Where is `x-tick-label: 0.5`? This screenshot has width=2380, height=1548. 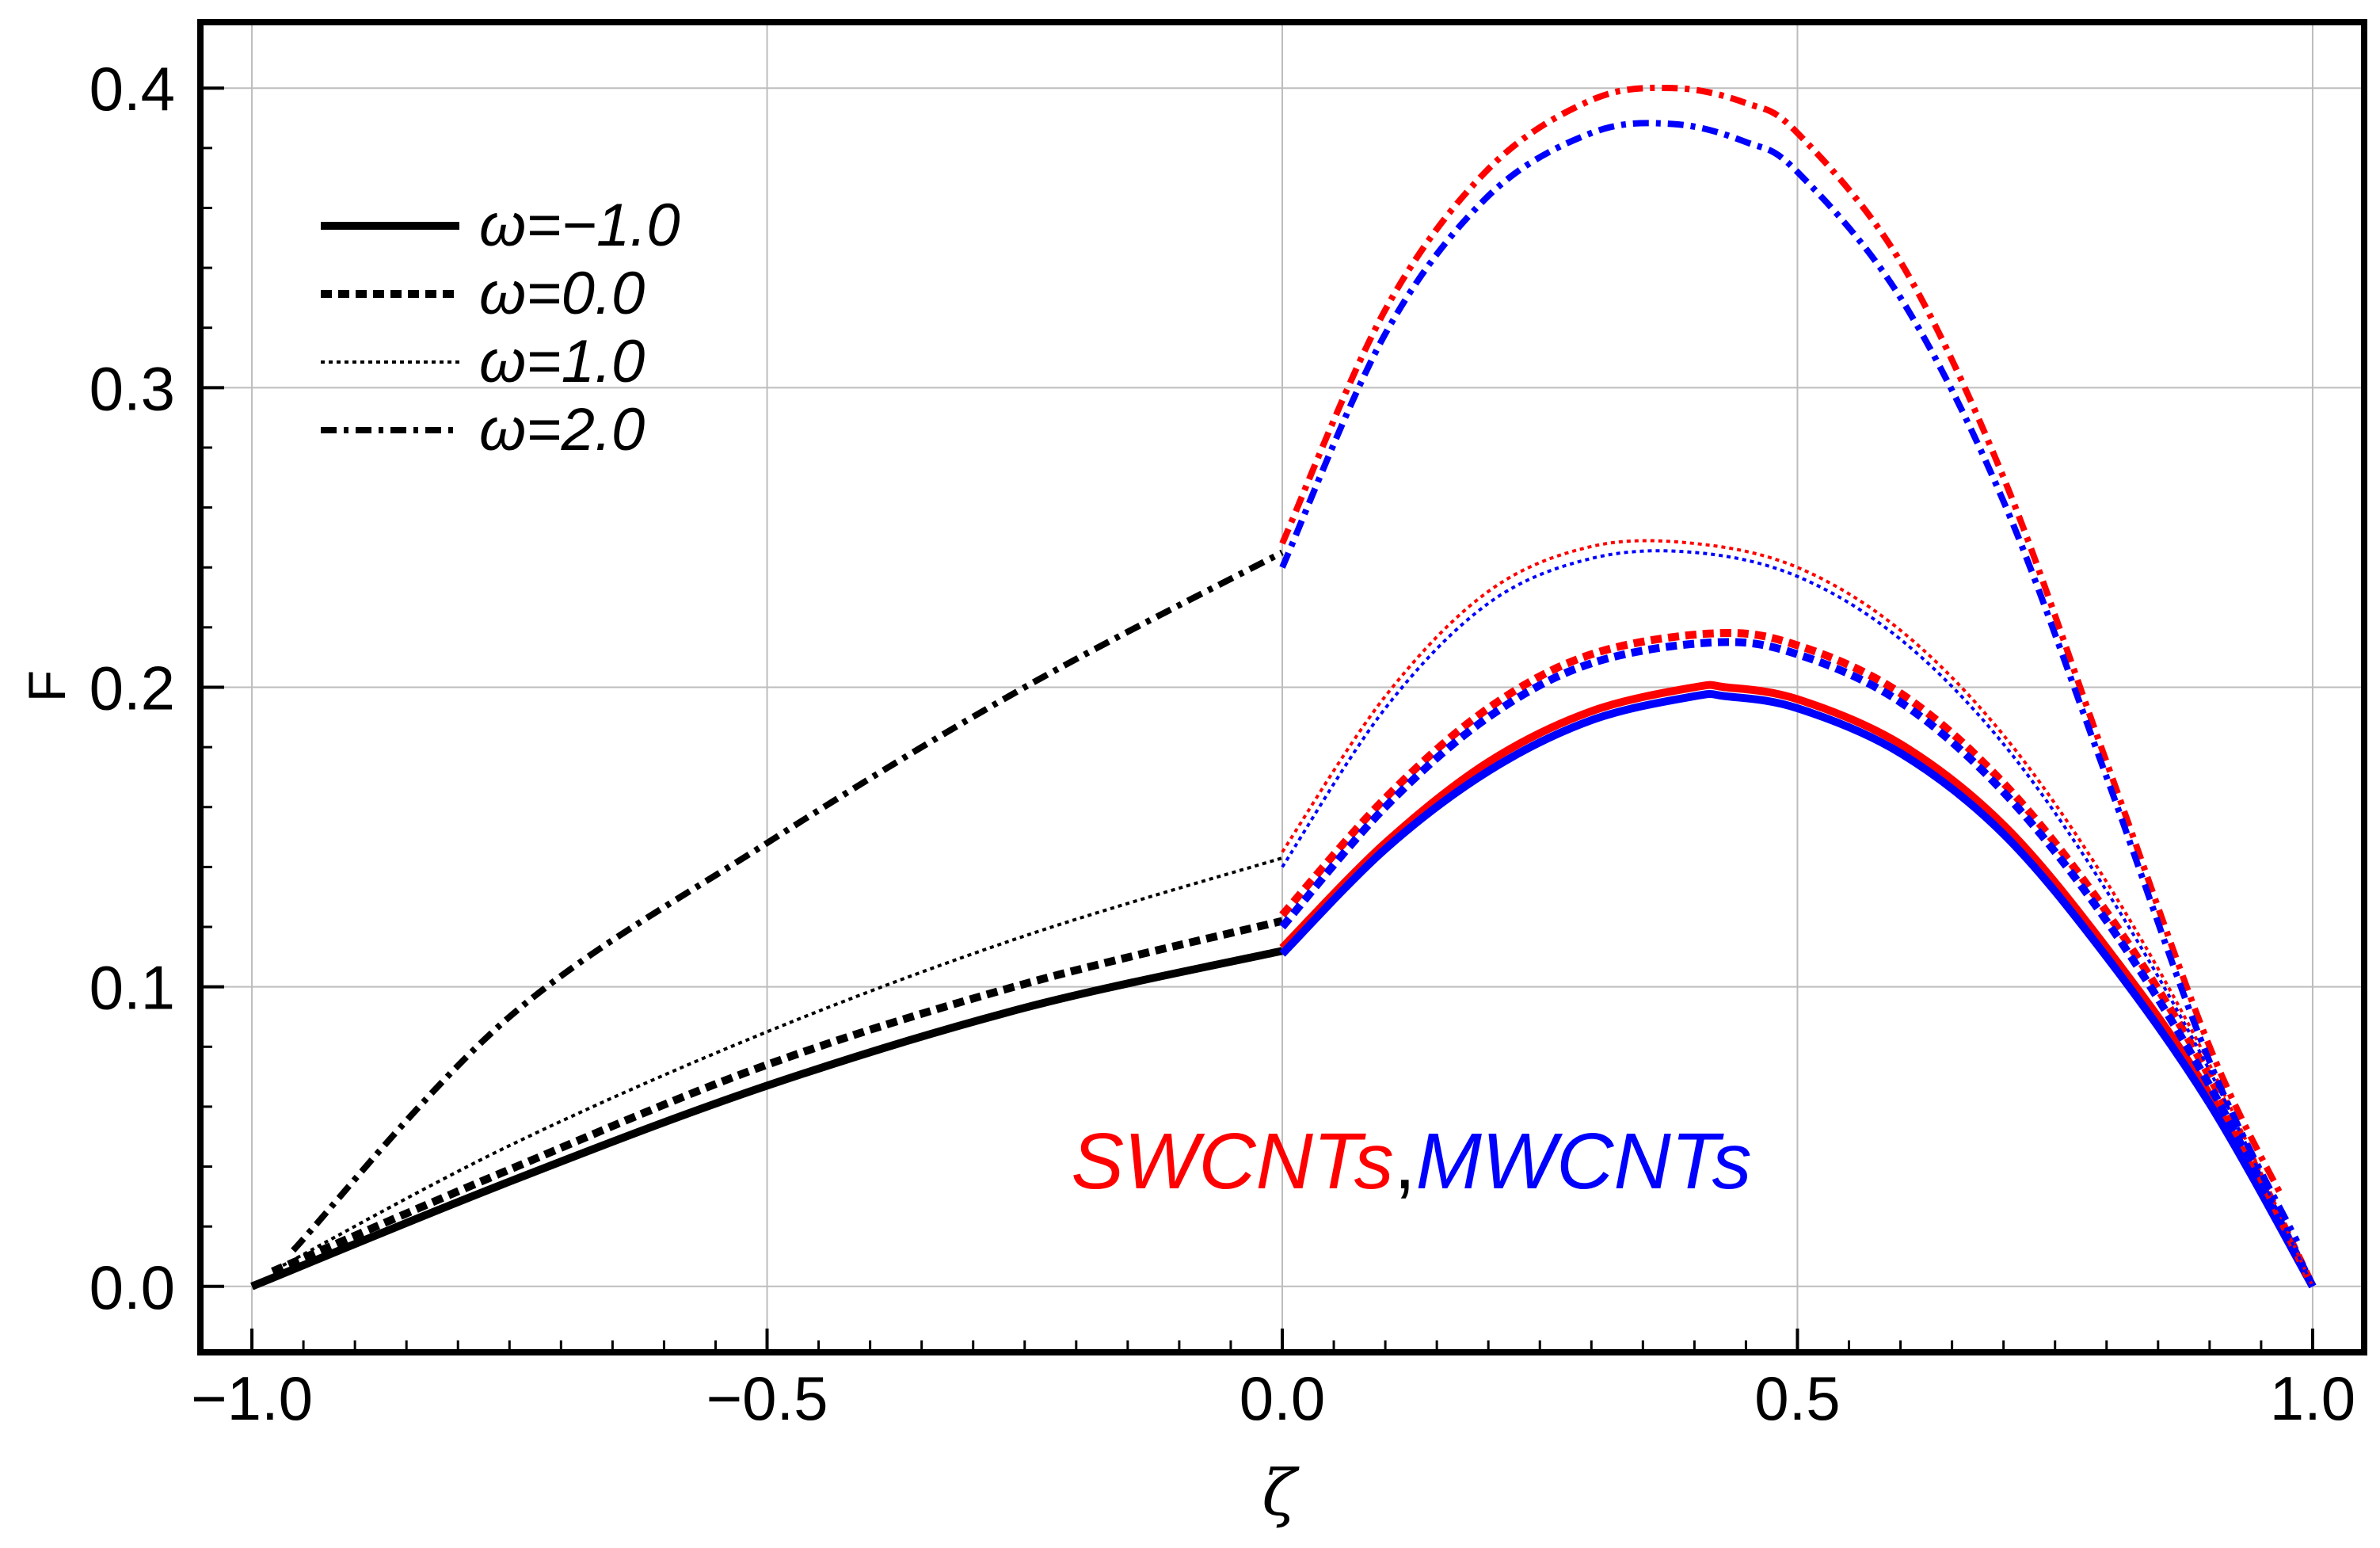 x-tick-label: 0.5 is located at coordinates (1797, 1398).